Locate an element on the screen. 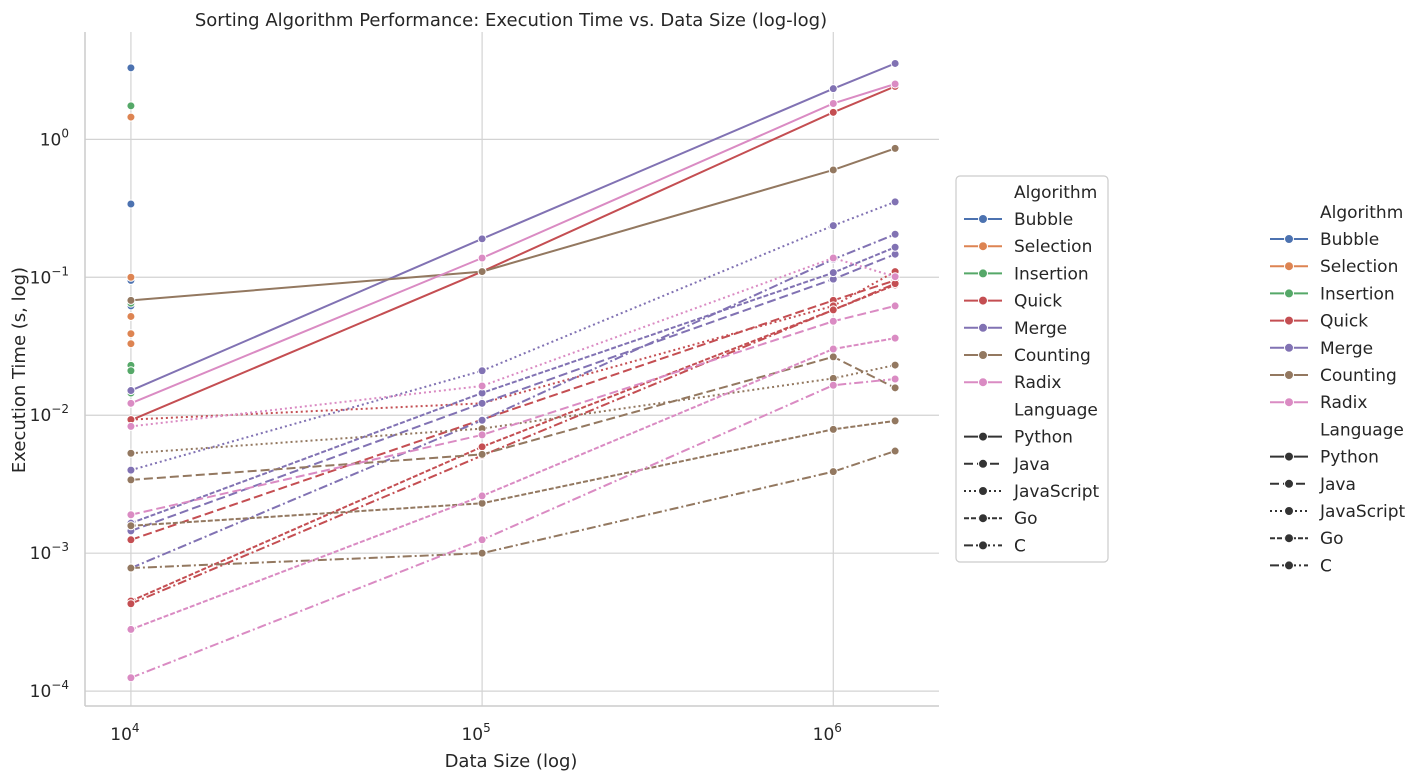  legend-title-language: Language is located at coordinates (1362, 430).